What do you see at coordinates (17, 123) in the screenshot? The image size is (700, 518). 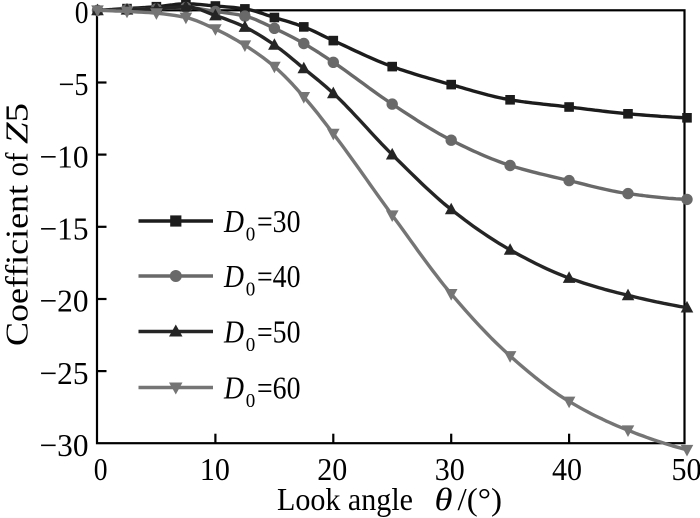 I see `svg-text: Z5` at bounding box center [17, 123].